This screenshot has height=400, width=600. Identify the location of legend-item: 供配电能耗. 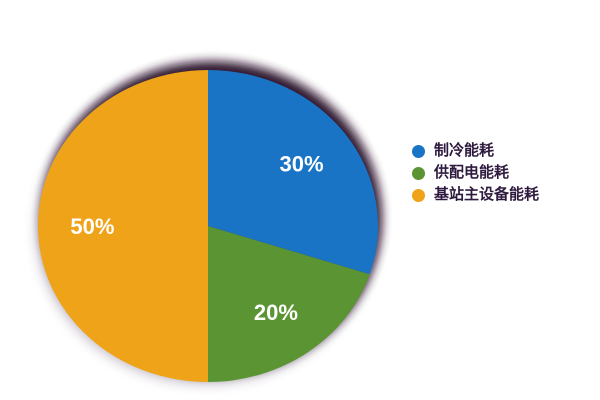
(475, 173).